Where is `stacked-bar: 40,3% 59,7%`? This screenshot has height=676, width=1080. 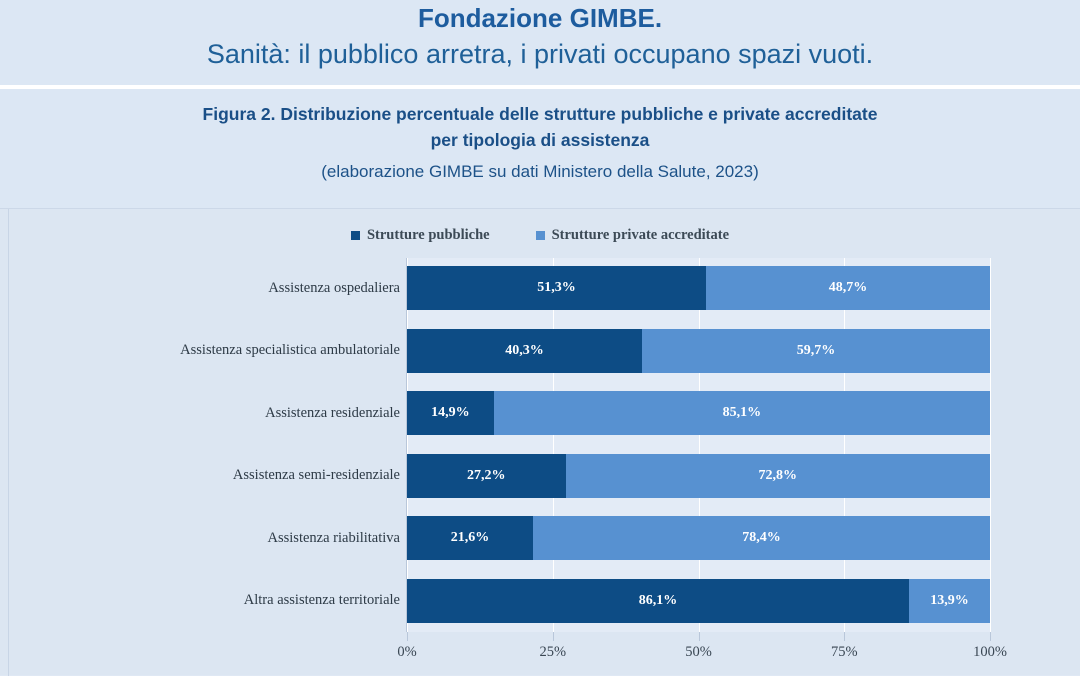
stacked-bar: 40,3% 59,7% is located at coordinates (698, 350).